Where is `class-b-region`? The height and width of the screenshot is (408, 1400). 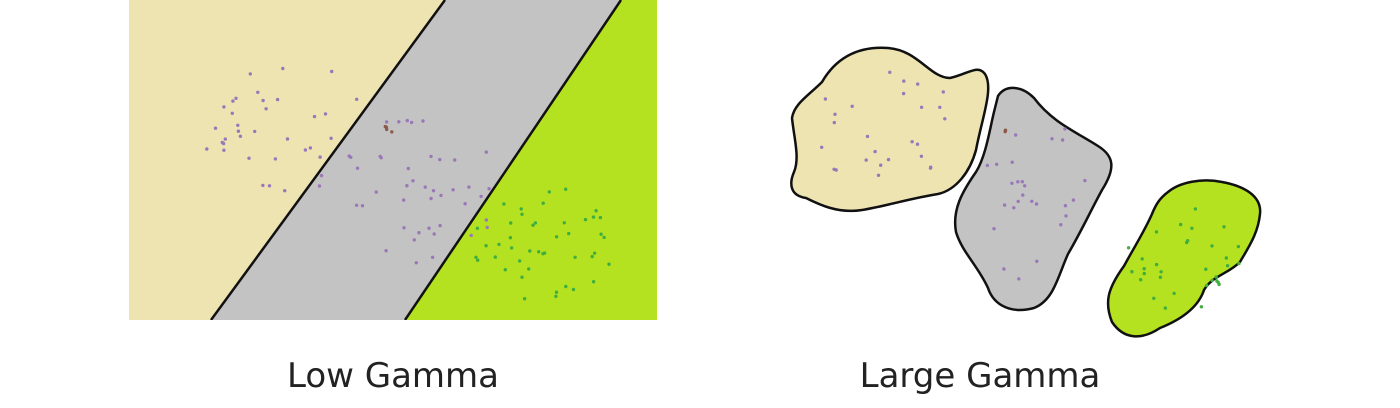
class-b-region is located at coordinates (1033, 199).